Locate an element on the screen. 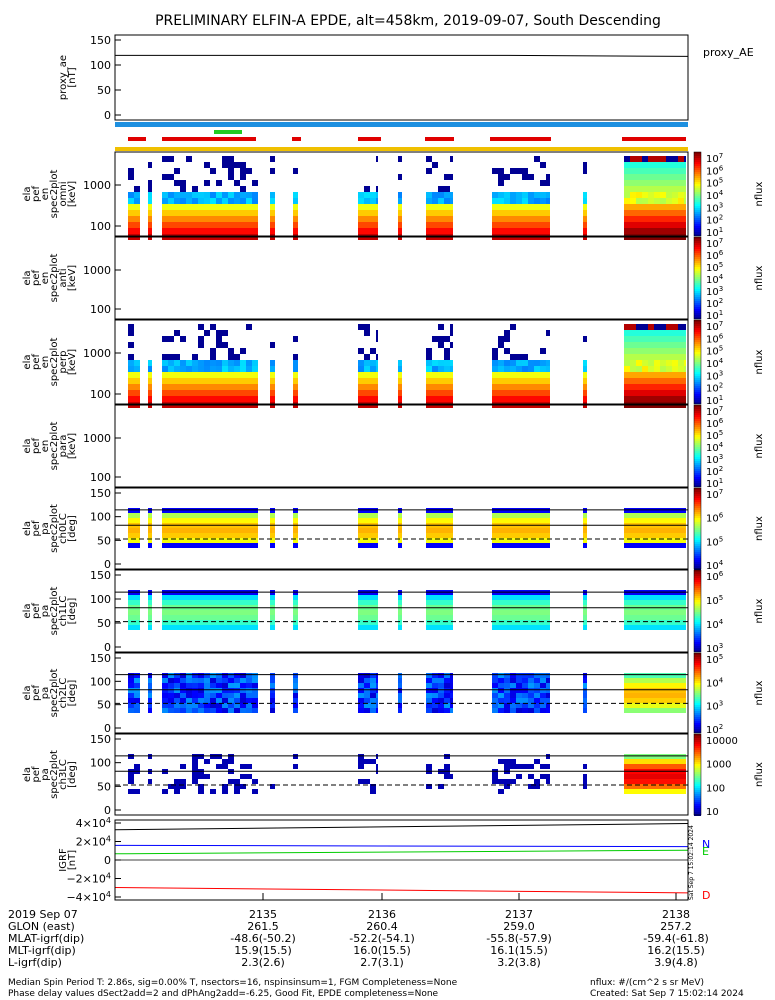 This screenshot has width=775, height=1000. colorbar-tick-label: 10 is located at coordinates (712, 812).